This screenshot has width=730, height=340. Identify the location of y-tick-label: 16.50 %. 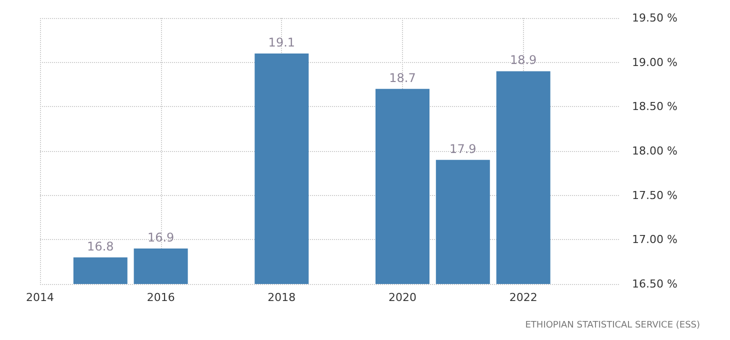
(655, 284).